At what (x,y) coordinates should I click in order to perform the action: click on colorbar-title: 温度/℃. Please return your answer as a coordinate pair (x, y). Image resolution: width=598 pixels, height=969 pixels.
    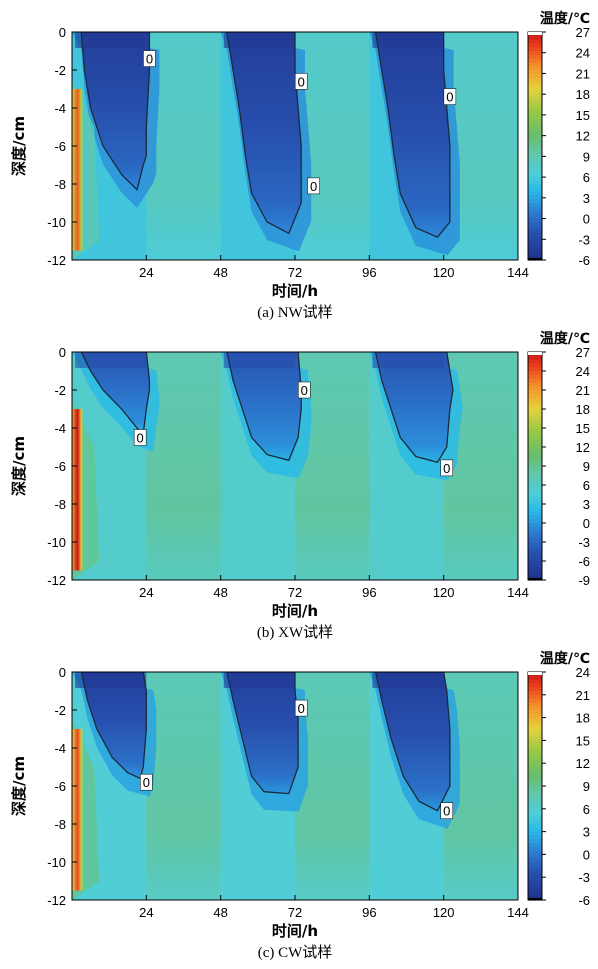
    Looking at the image, I should click on (565, 338).